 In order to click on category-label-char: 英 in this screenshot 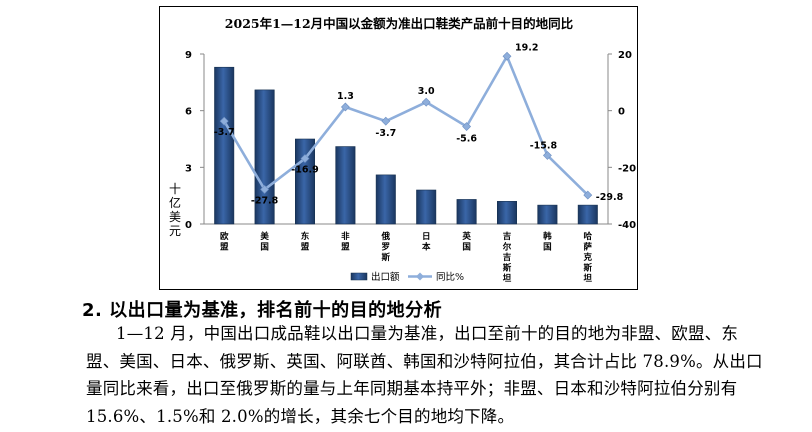, I will do `click(466, 236)`.